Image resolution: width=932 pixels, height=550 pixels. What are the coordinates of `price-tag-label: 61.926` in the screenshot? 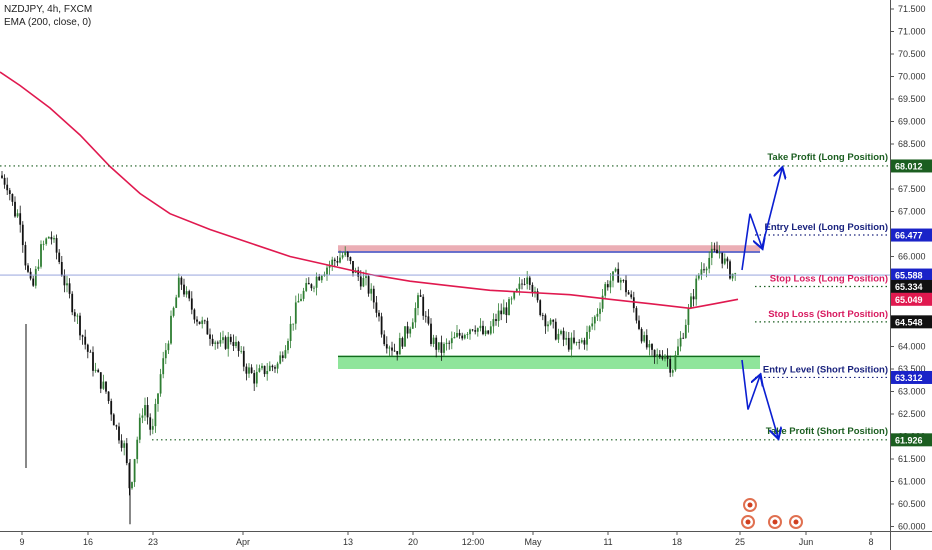 It's located at (909, 440).